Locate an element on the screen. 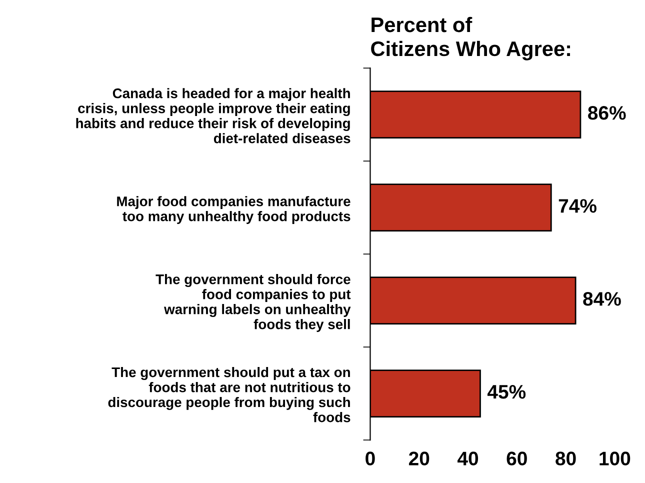 The height and width of the screenshot is (483, 645). x-tick-label: 40 is located at coordinates (467, 459).